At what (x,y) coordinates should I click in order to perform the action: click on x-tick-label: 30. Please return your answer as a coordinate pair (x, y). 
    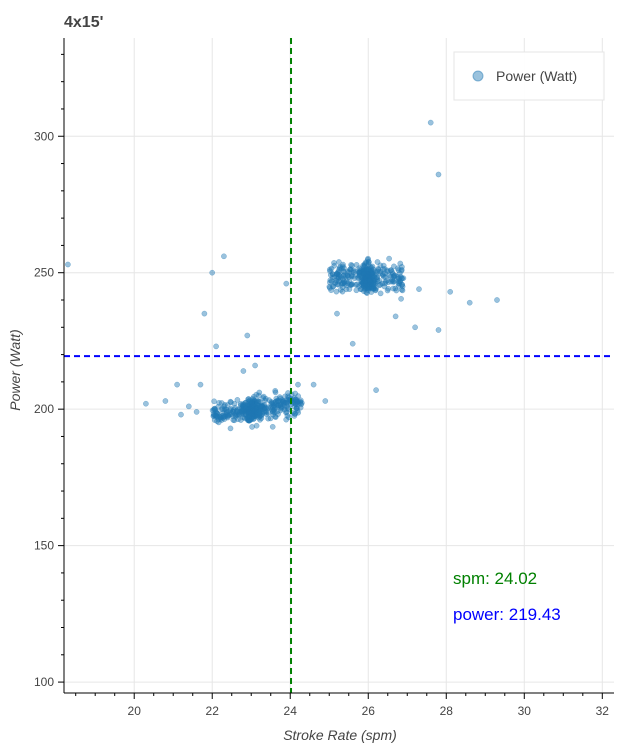
    Looking at the image, I should click on (525, 711).